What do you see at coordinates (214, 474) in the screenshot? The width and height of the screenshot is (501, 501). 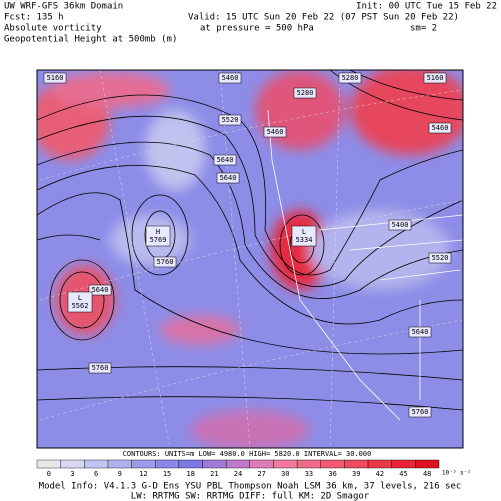 I see `colorbar-label: 21` at bounding box center [214, 474].